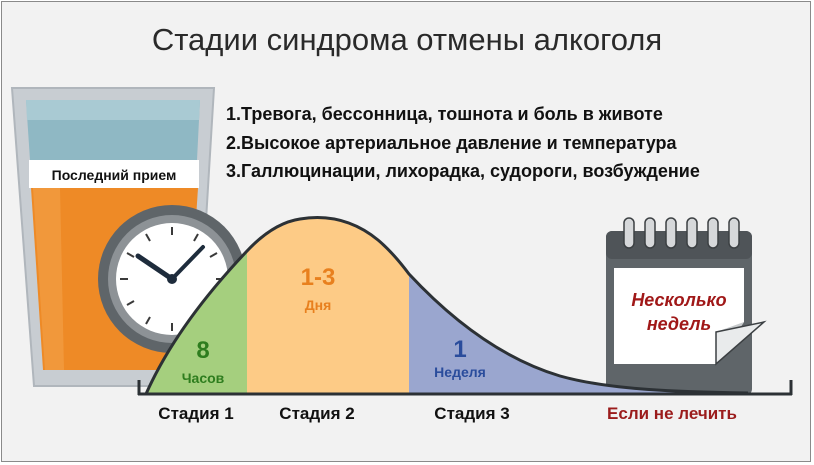 Image resolution: width=814 pixels, height=465 pixels. I want to click on stage2-unit: Дня, so click(318, 305).